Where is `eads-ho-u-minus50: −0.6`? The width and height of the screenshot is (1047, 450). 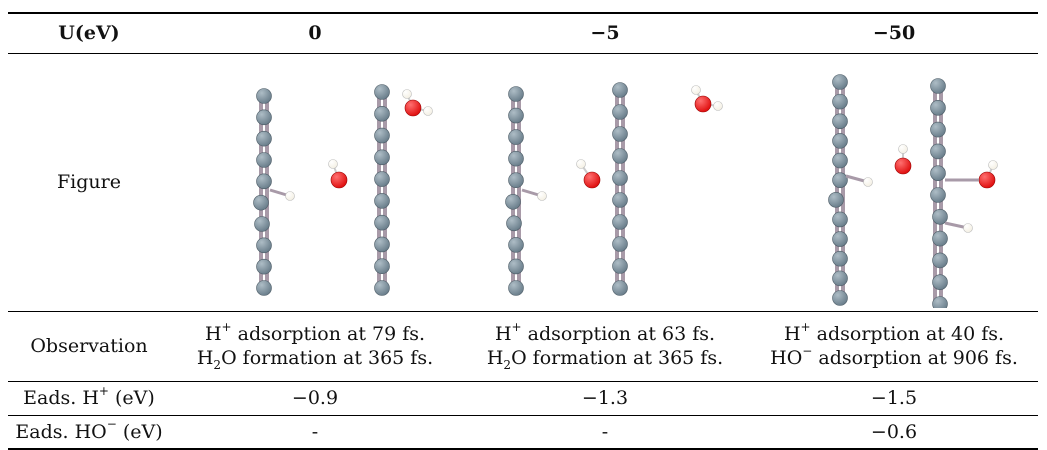 eads-ho-u-minus50: −0.6 is located at coordinates (894, 431).